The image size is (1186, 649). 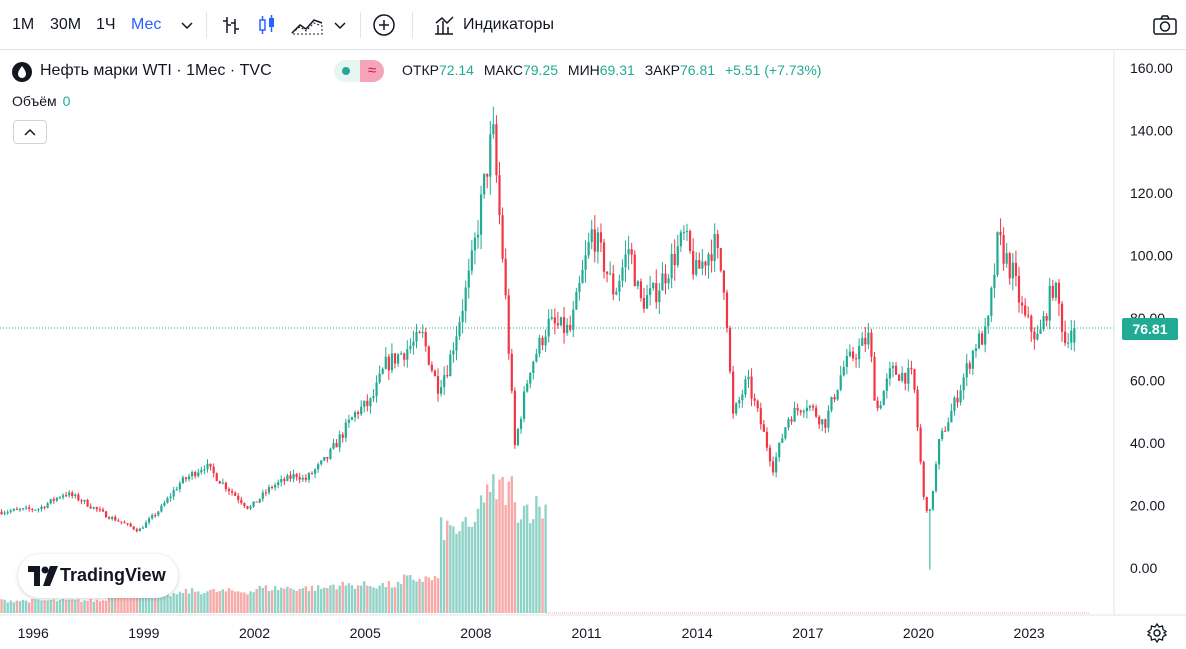 I want to click on collapse-legend-button, so click(x=30, y=132).